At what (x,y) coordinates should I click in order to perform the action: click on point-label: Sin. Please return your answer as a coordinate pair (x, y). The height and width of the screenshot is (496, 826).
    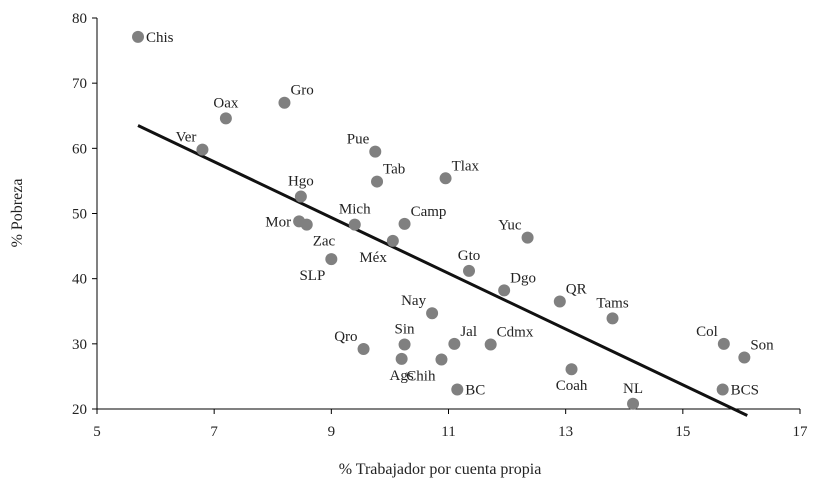
    Looking at the image, I should click on (405, 329).